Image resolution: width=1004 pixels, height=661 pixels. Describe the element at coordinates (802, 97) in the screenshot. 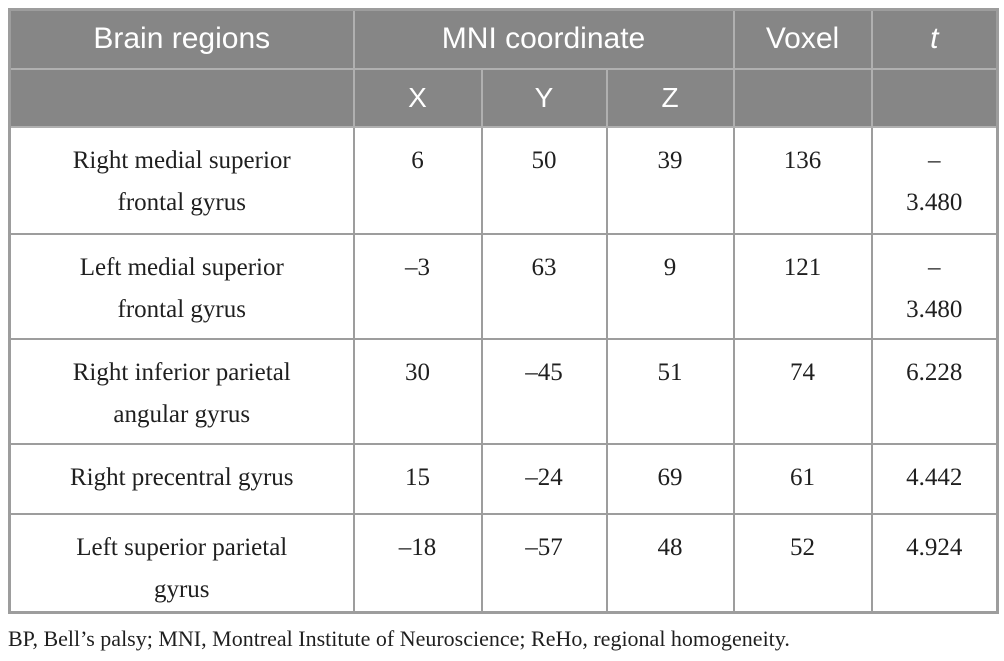

I see `header-empty-voxel` at that location.